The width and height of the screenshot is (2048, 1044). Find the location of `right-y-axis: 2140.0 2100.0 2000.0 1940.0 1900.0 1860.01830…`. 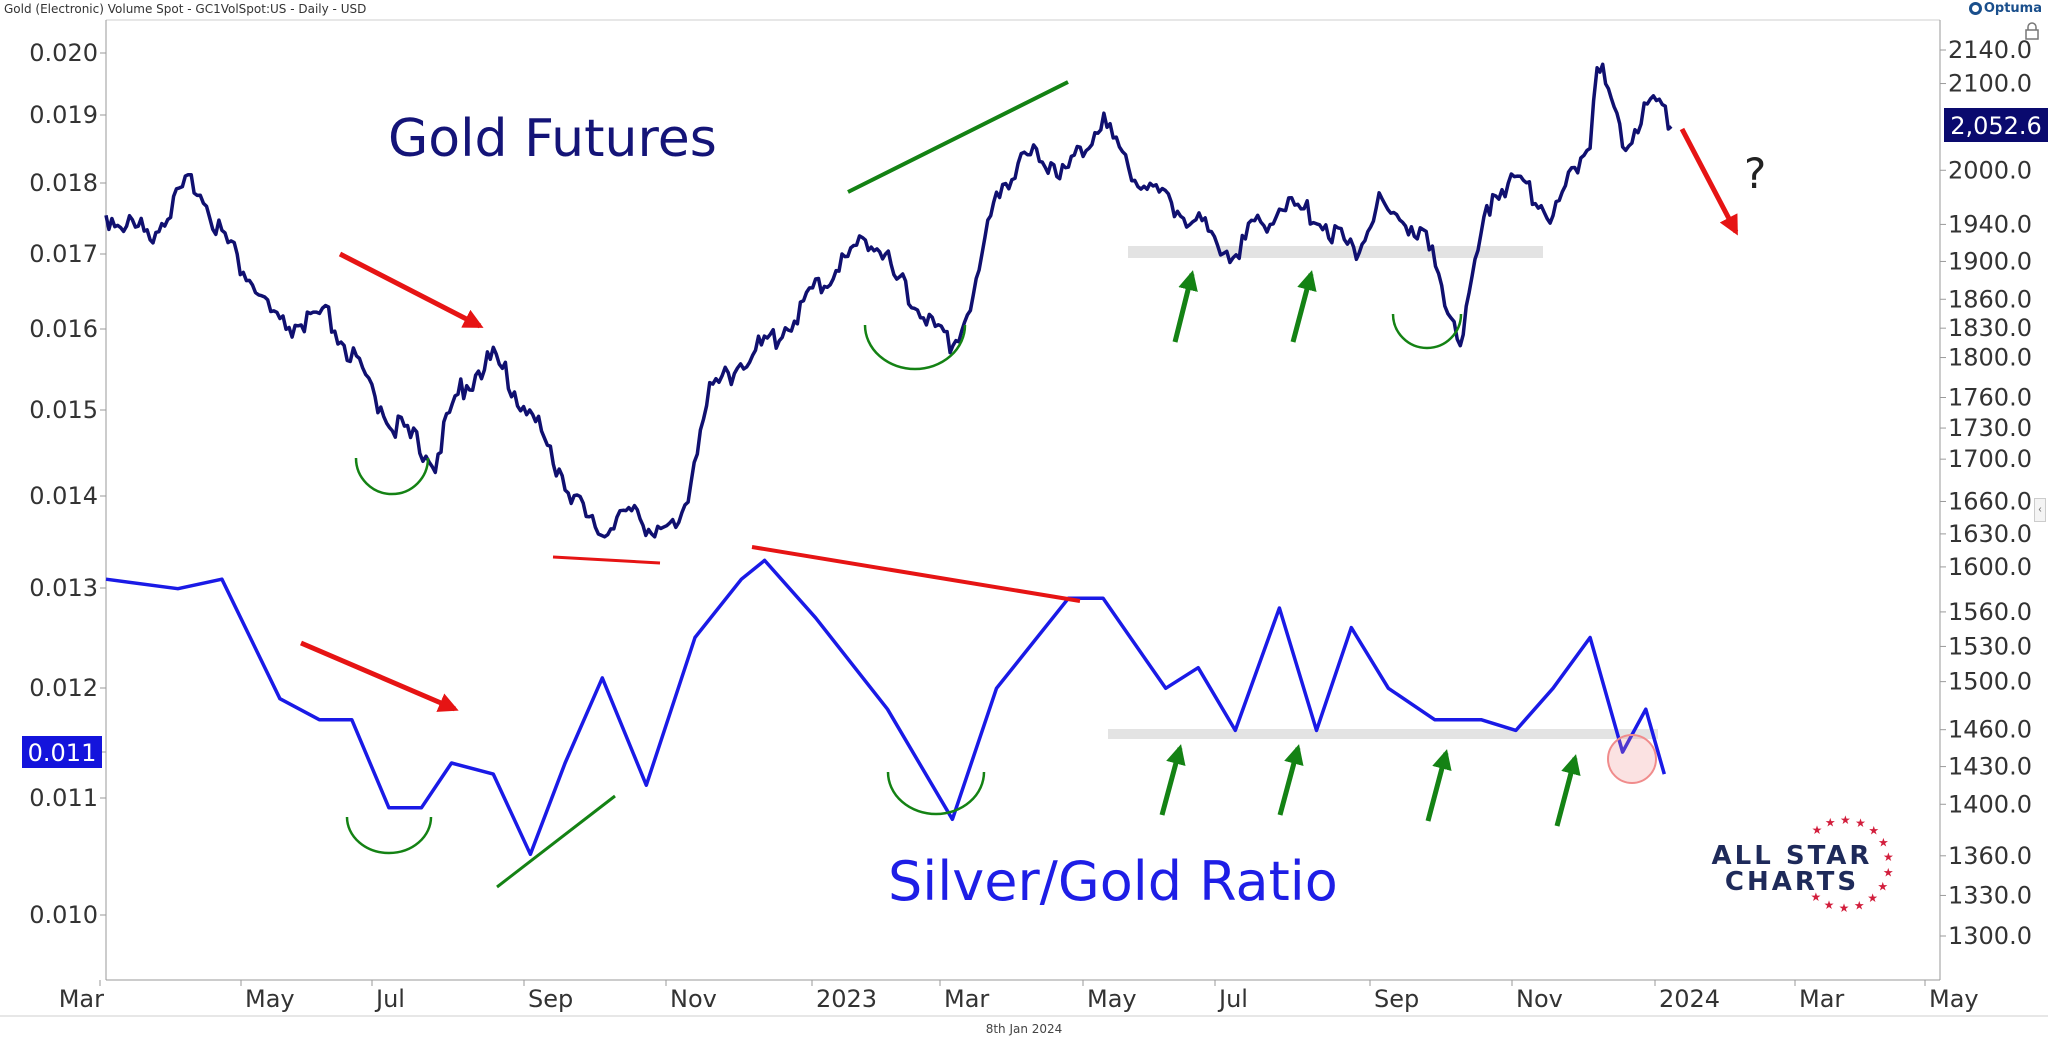

right-y-axis: 2140.0 2100.0 2000.0 1940.0 1900.0 1860.01830… is located at coordinates (1986, 493).